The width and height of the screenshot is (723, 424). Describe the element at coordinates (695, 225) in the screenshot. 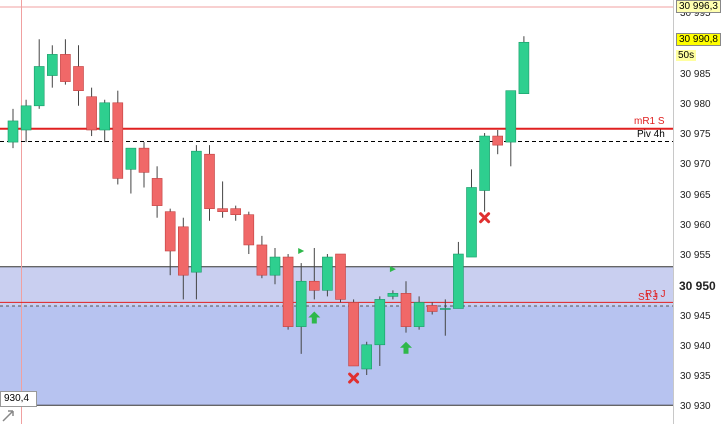

I see `price-tick-label: 30 960` at that location.